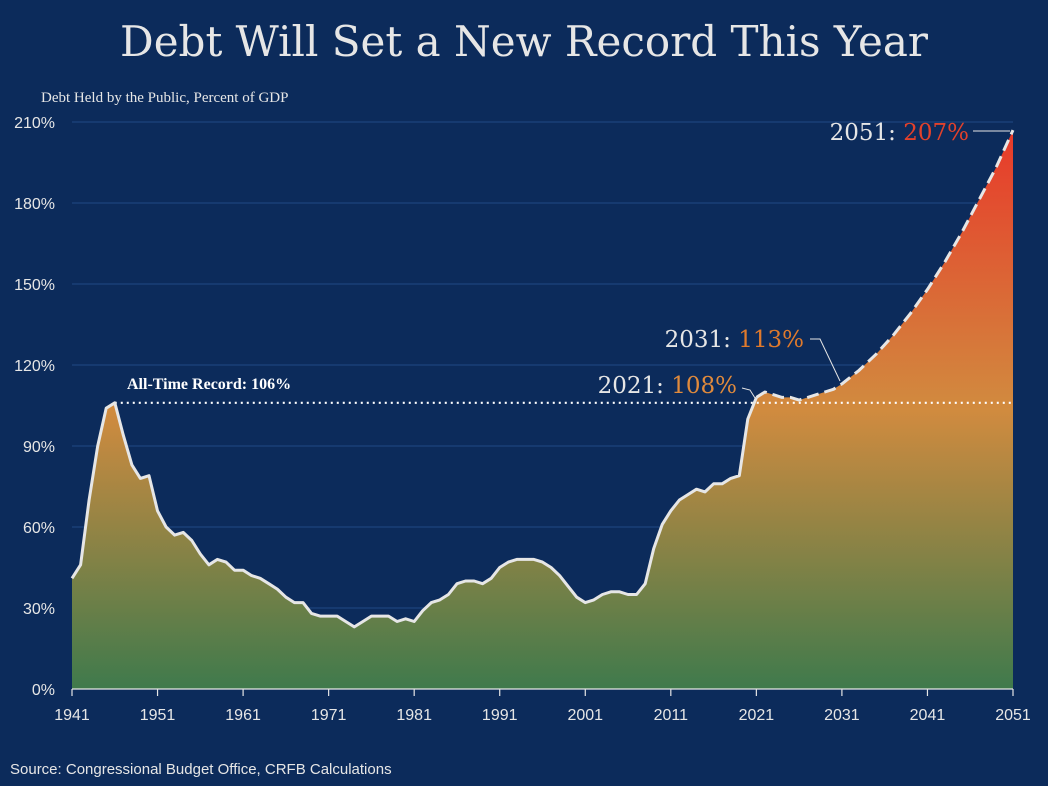  I want to click on x-tick-label: 1951, so click(158, 715).